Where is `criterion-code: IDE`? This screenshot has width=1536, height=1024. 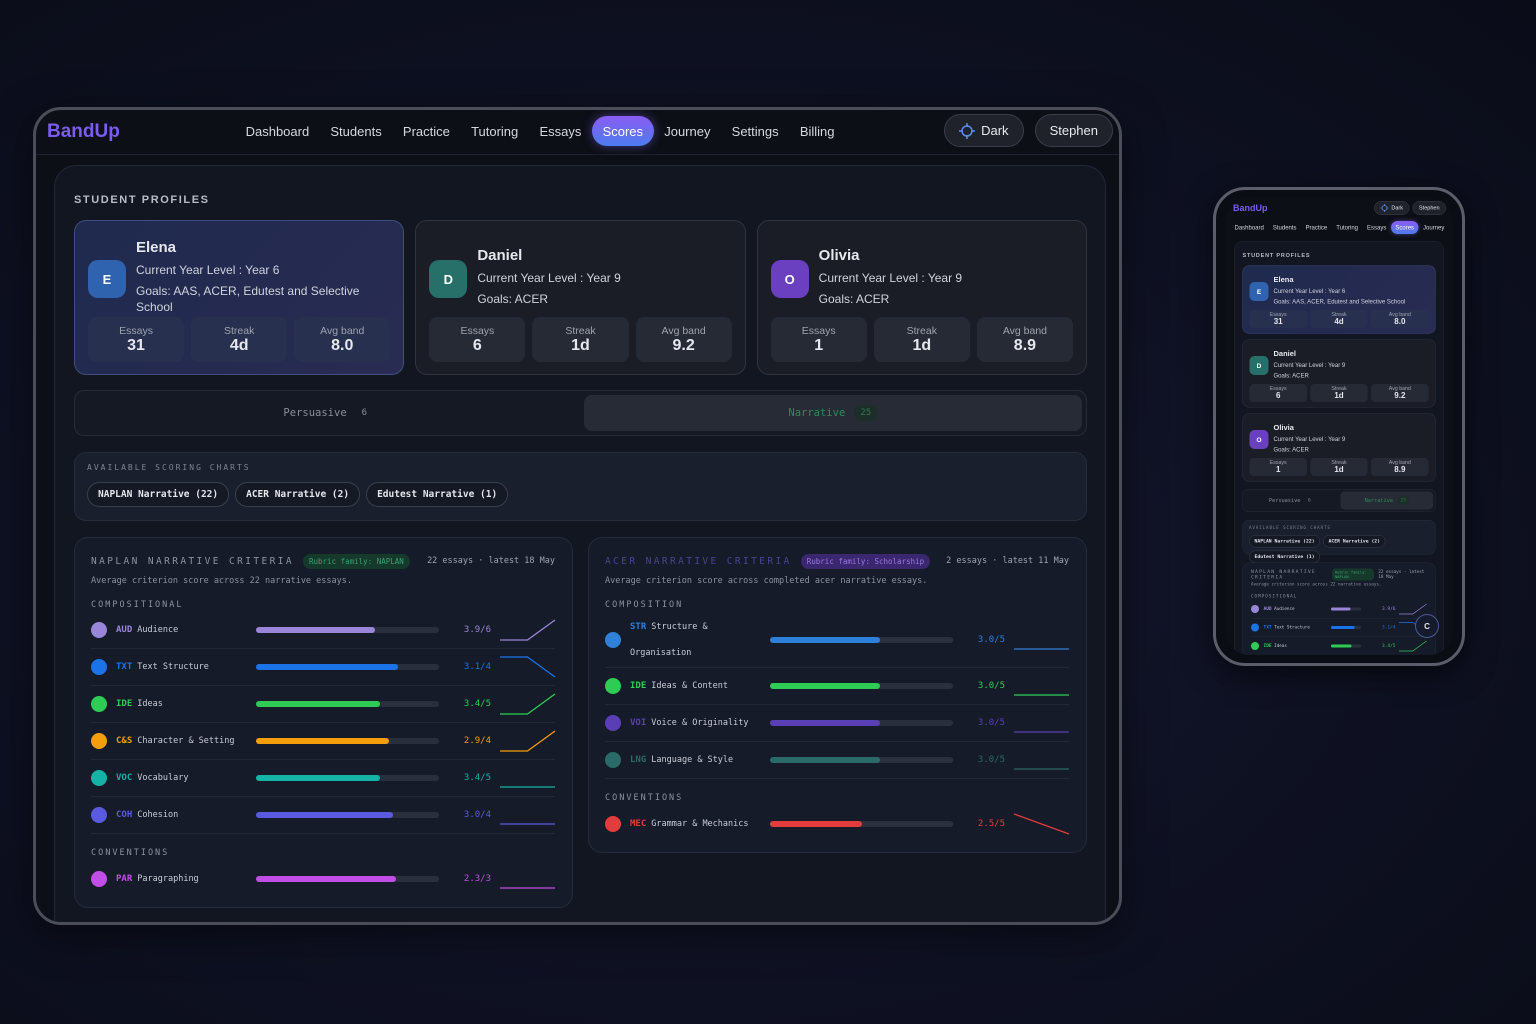
criterion-code: IDE is located at coordinates (124, 704).